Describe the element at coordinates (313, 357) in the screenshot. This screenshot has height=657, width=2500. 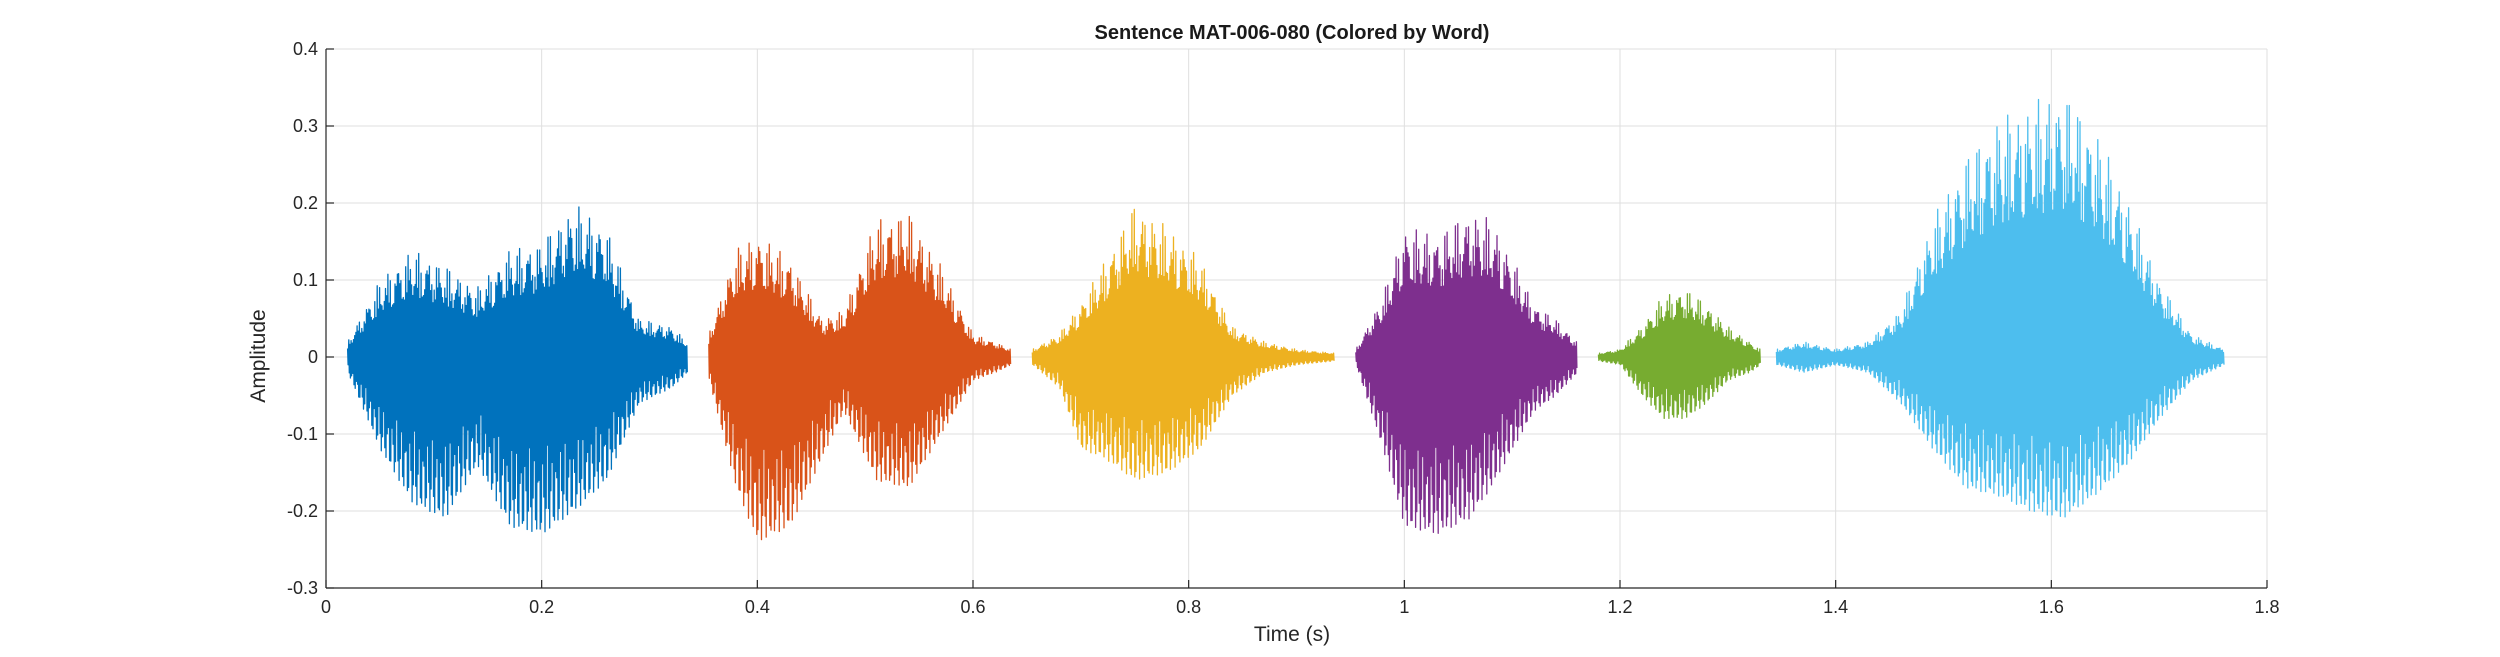
I see `y-tick-label: 0` at that location.